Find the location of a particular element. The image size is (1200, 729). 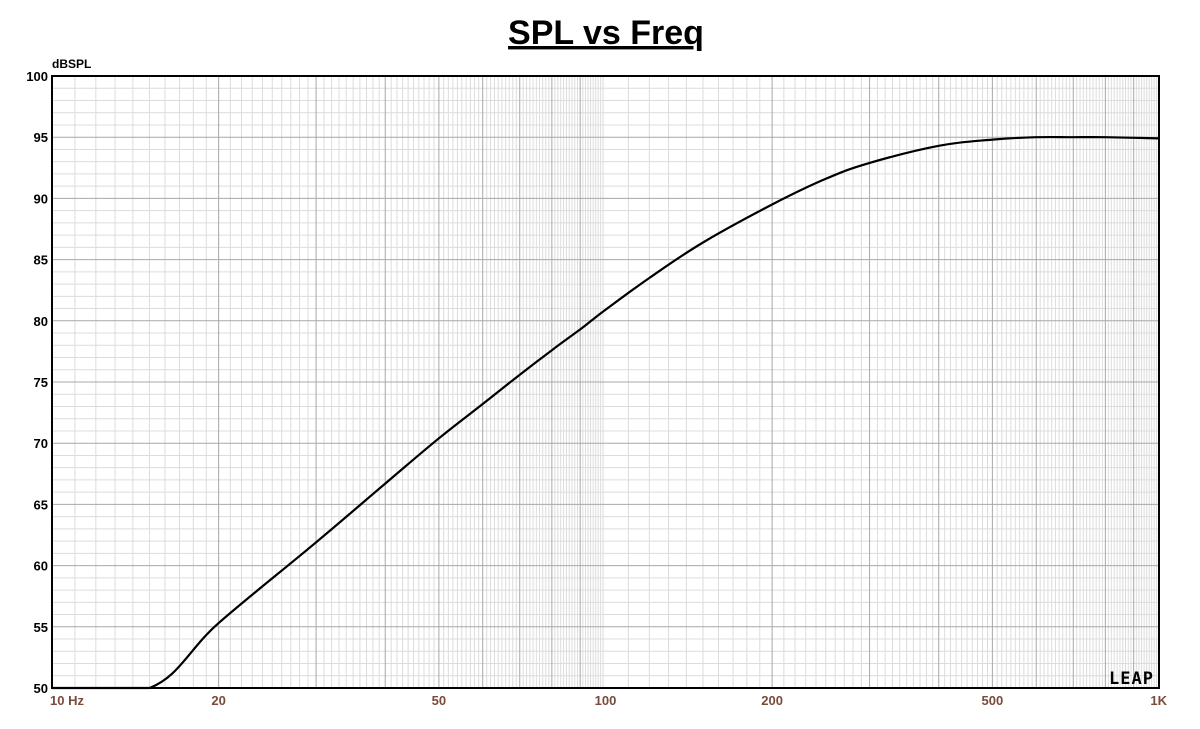

y-tick-label-1: 95 is located at coordinates (41, 137).